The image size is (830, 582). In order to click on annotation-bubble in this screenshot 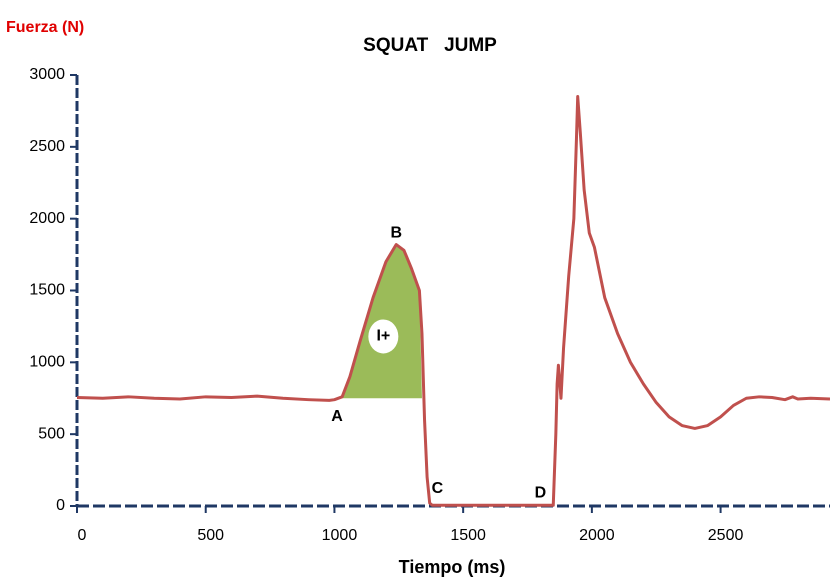, I will do `click(383, 336)`.